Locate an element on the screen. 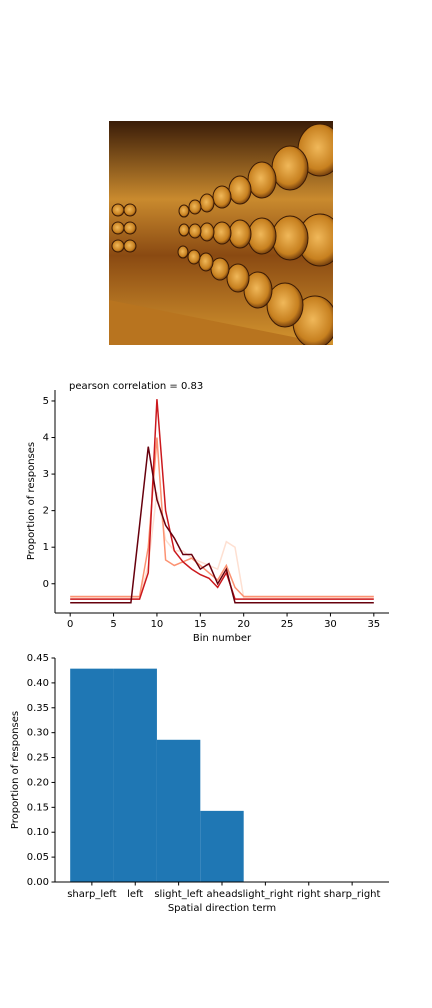 This screenshot has height=1008, width=432. y-tick-label: 0.20 is located at coordinates (38, 782).